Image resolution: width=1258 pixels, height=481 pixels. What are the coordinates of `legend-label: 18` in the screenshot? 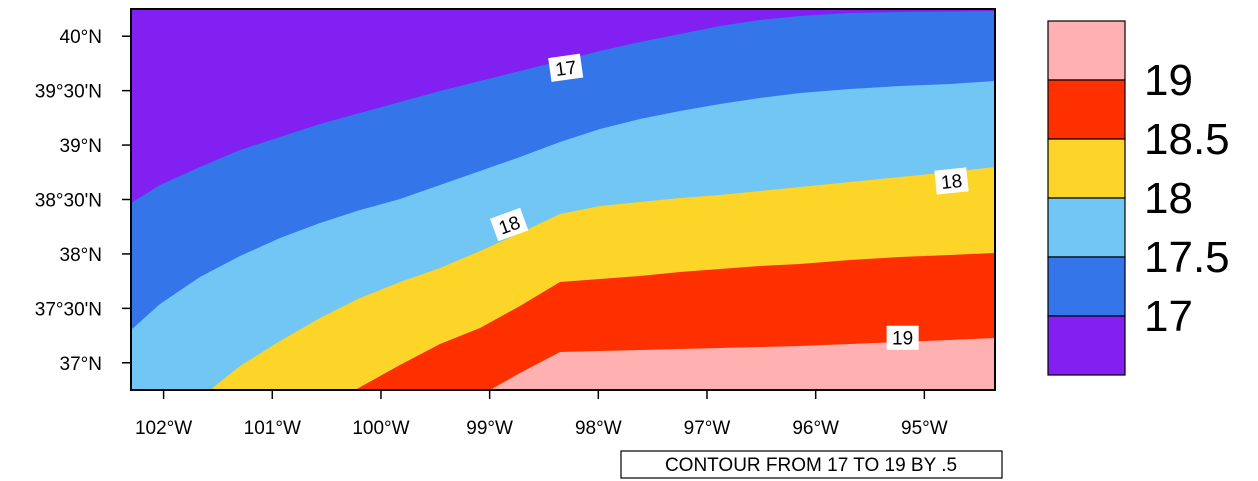 It's located at (1168, 198).